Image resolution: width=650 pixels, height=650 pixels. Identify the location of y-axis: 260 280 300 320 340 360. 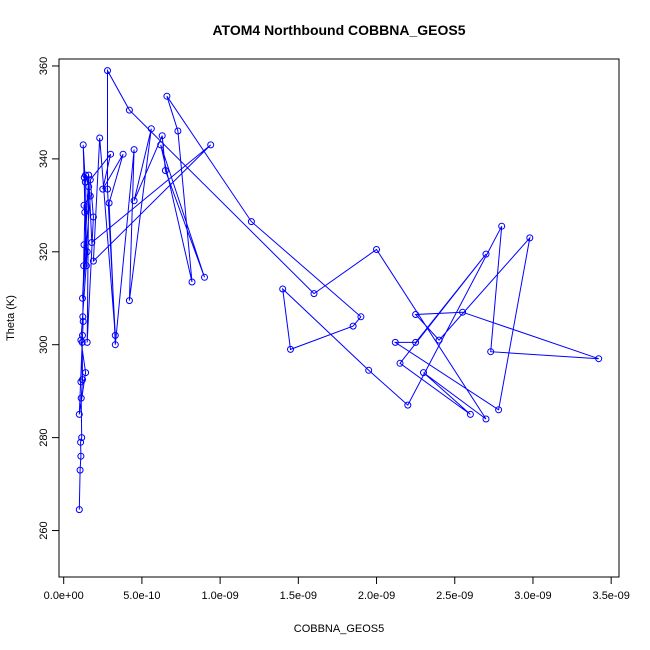
(49, 298).